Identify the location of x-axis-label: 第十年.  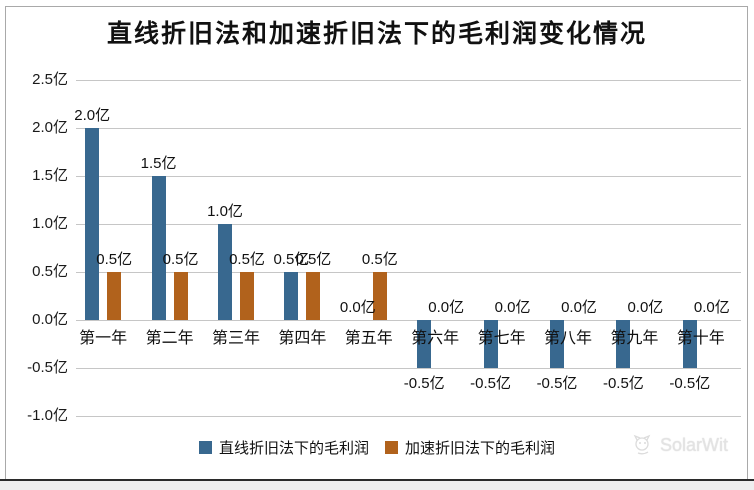
(700, 338).